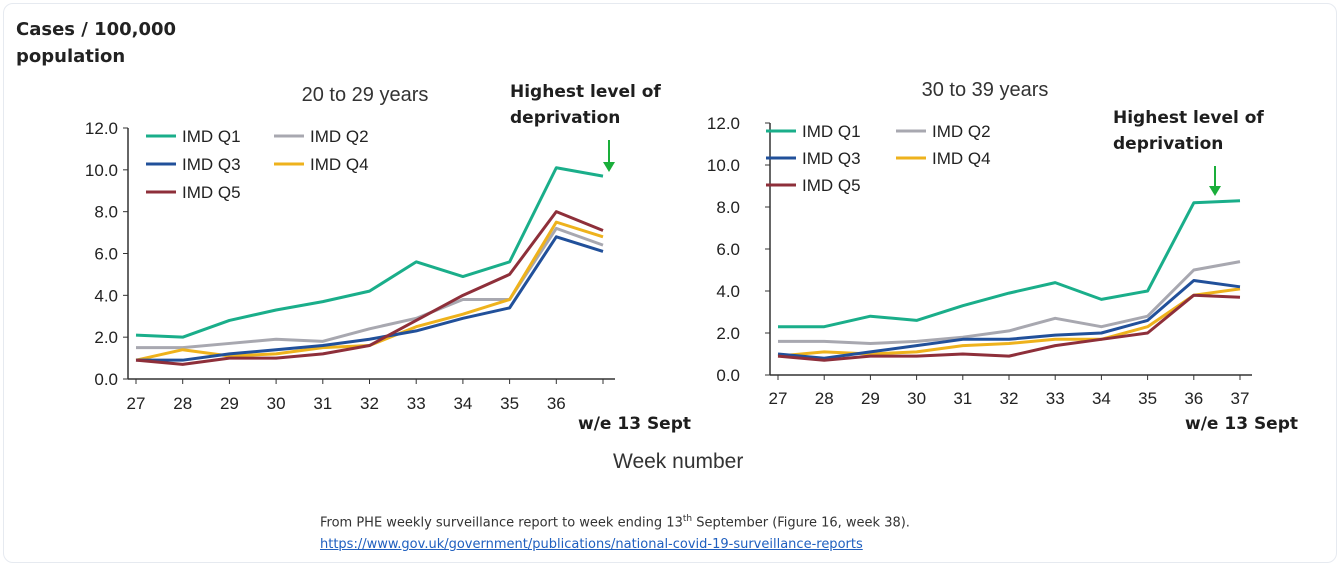 The image size is (1340, 566). Describe the element at coordinates (229, 403) in the screenshot. I see `chart-20-29-x-tick-label: 29` at that location.